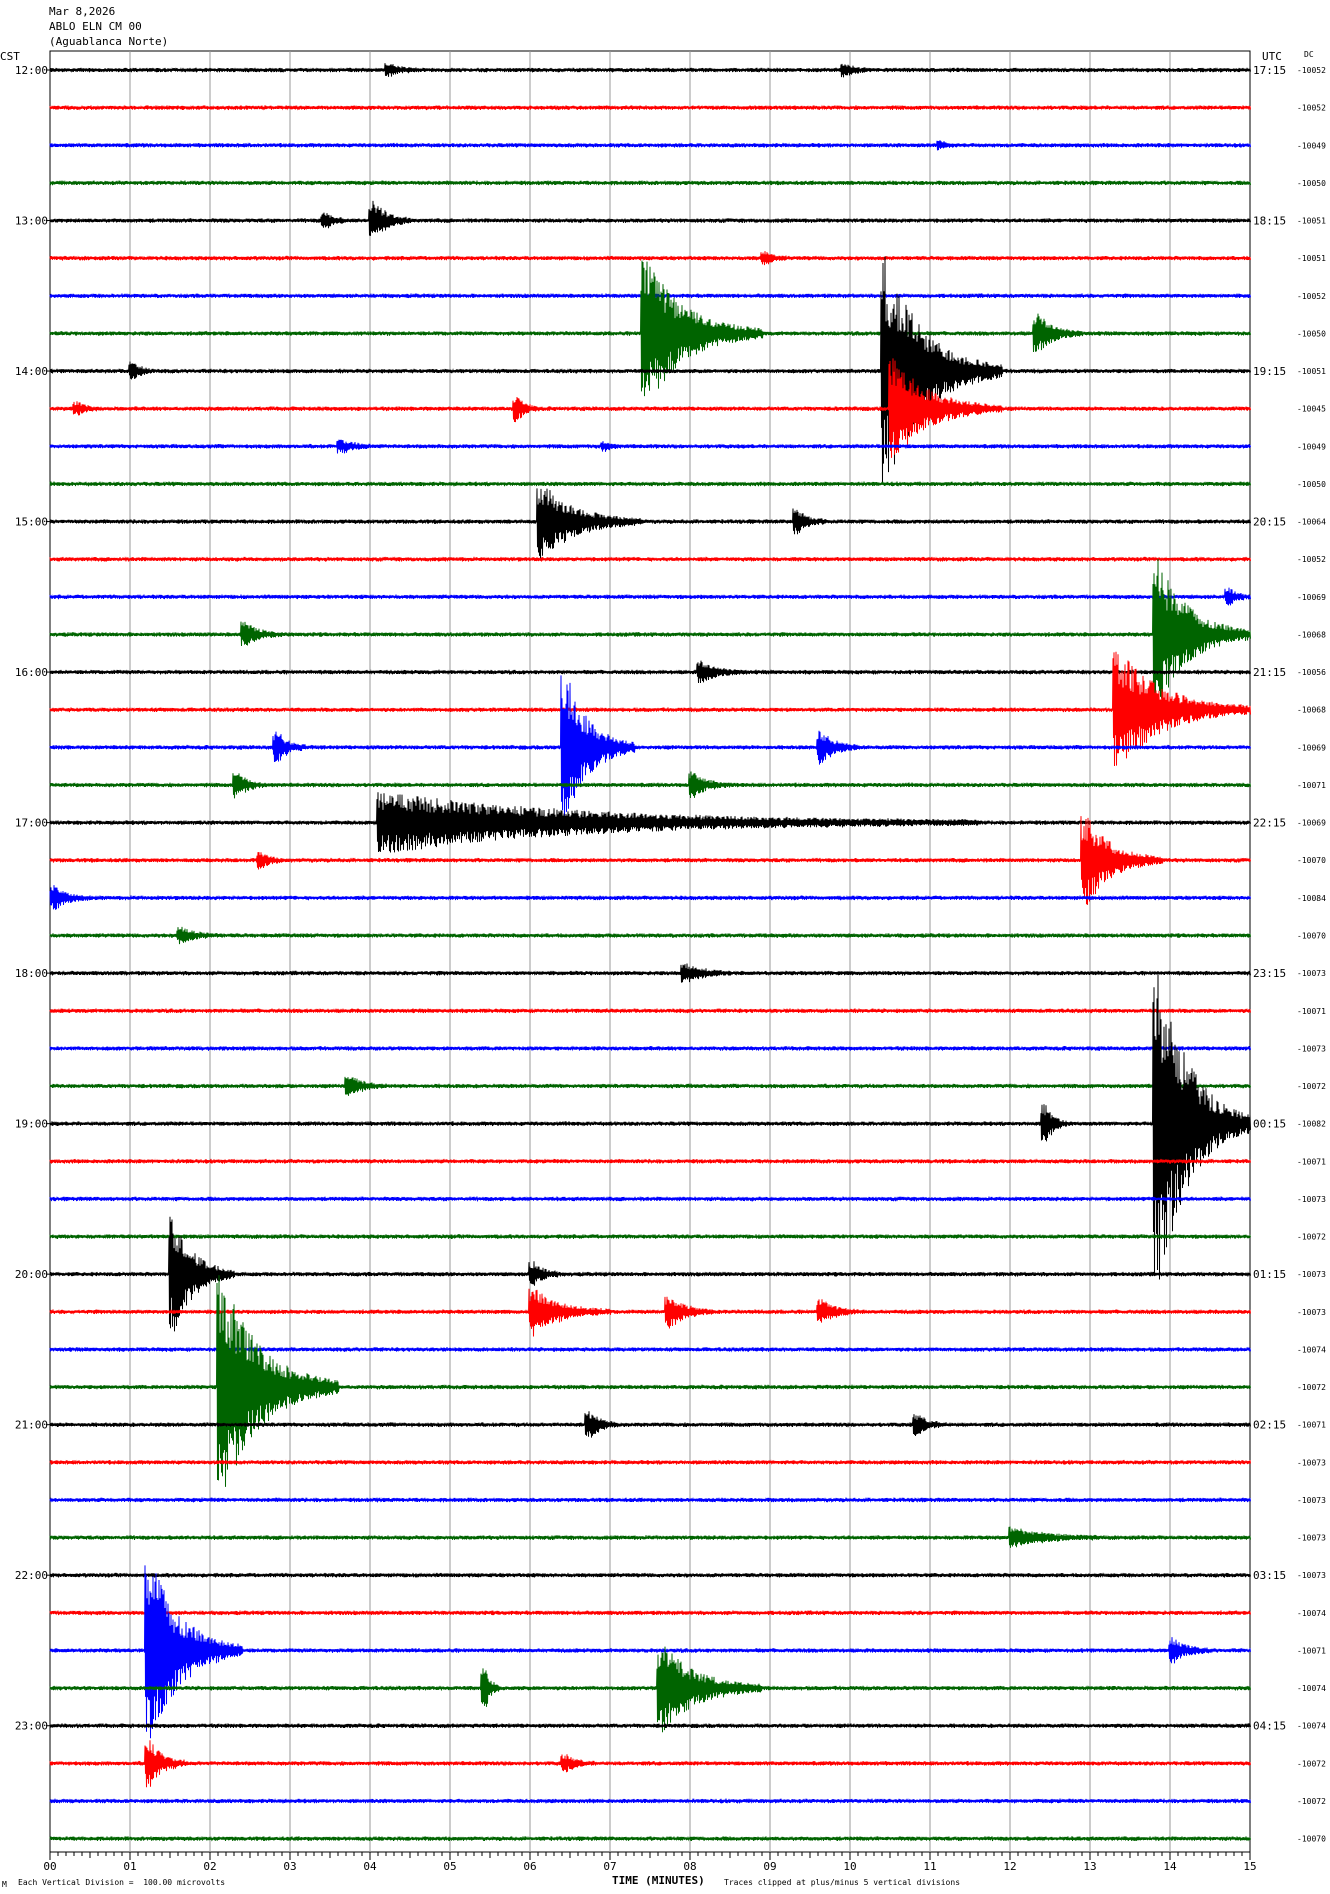 This screenshot has height=1894, width=1330. Describe the element at coordinates (31, 1425) in the screenshot. I see `left-hour-label: 21:00` at that location.